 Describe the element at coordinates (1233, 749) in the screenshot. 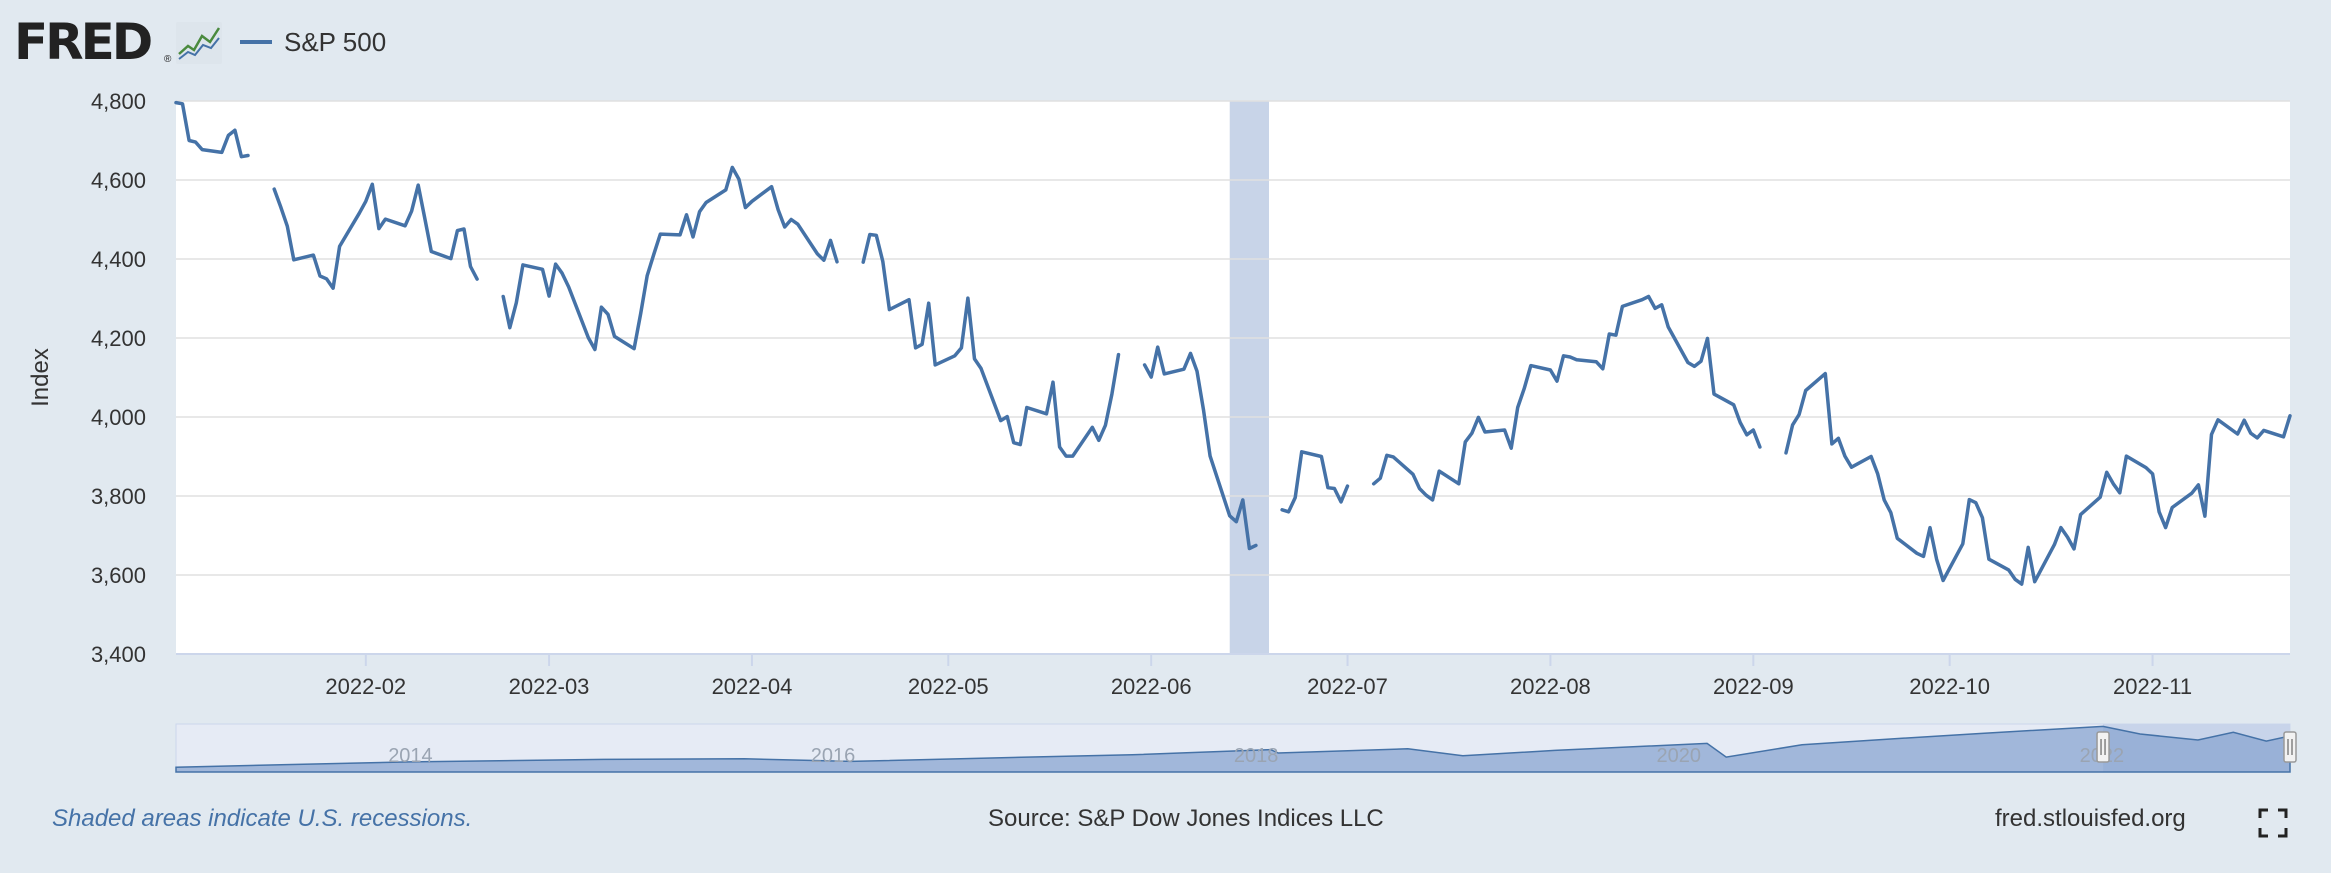

I see `navigator-series` at that location.